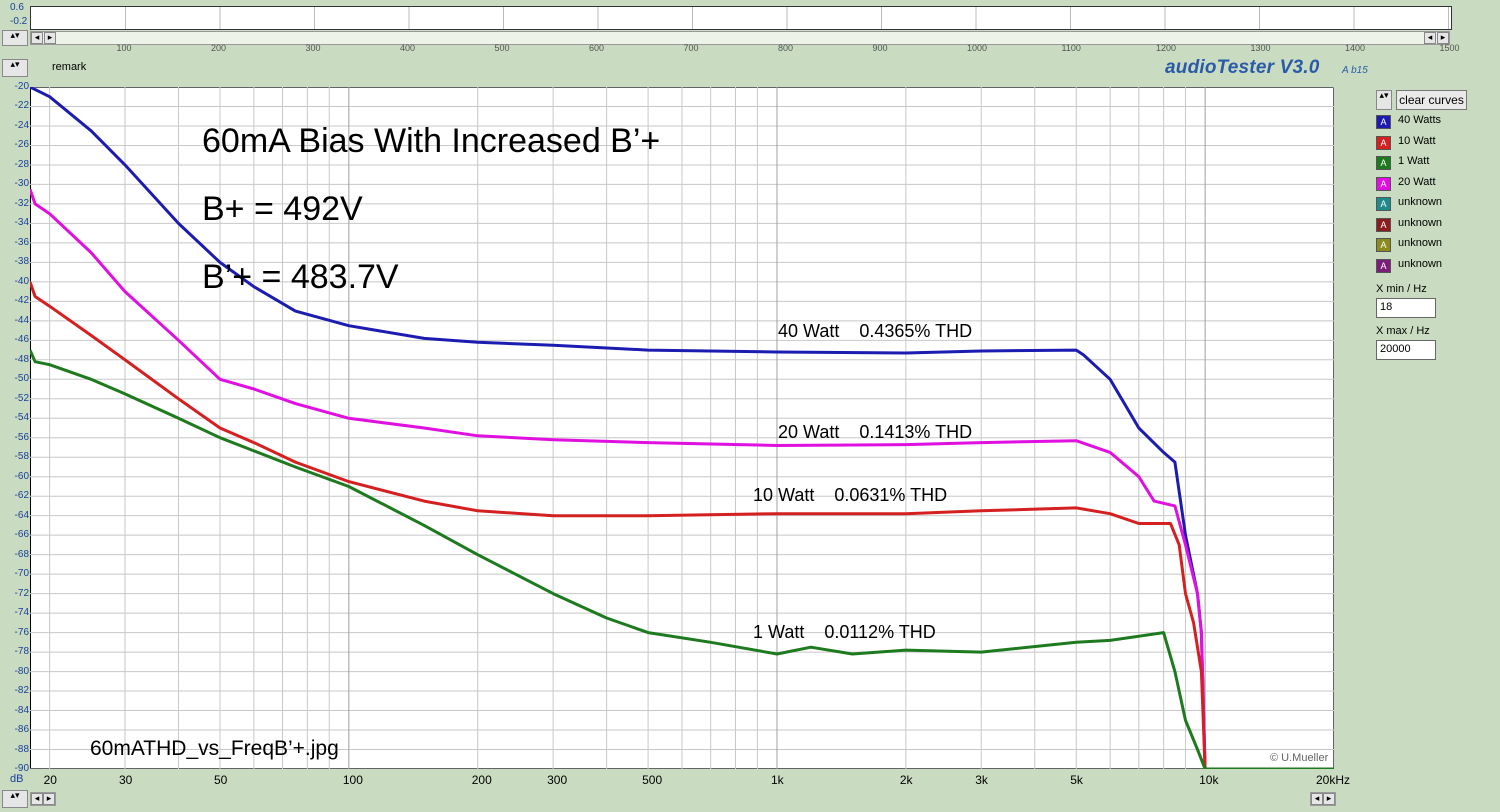 Image resolution: width=1500 pixels, height=812 pixels. Describe the element at coordinates (21, 535) in the screenshot. I see `y-tick-label: -66` at that location.